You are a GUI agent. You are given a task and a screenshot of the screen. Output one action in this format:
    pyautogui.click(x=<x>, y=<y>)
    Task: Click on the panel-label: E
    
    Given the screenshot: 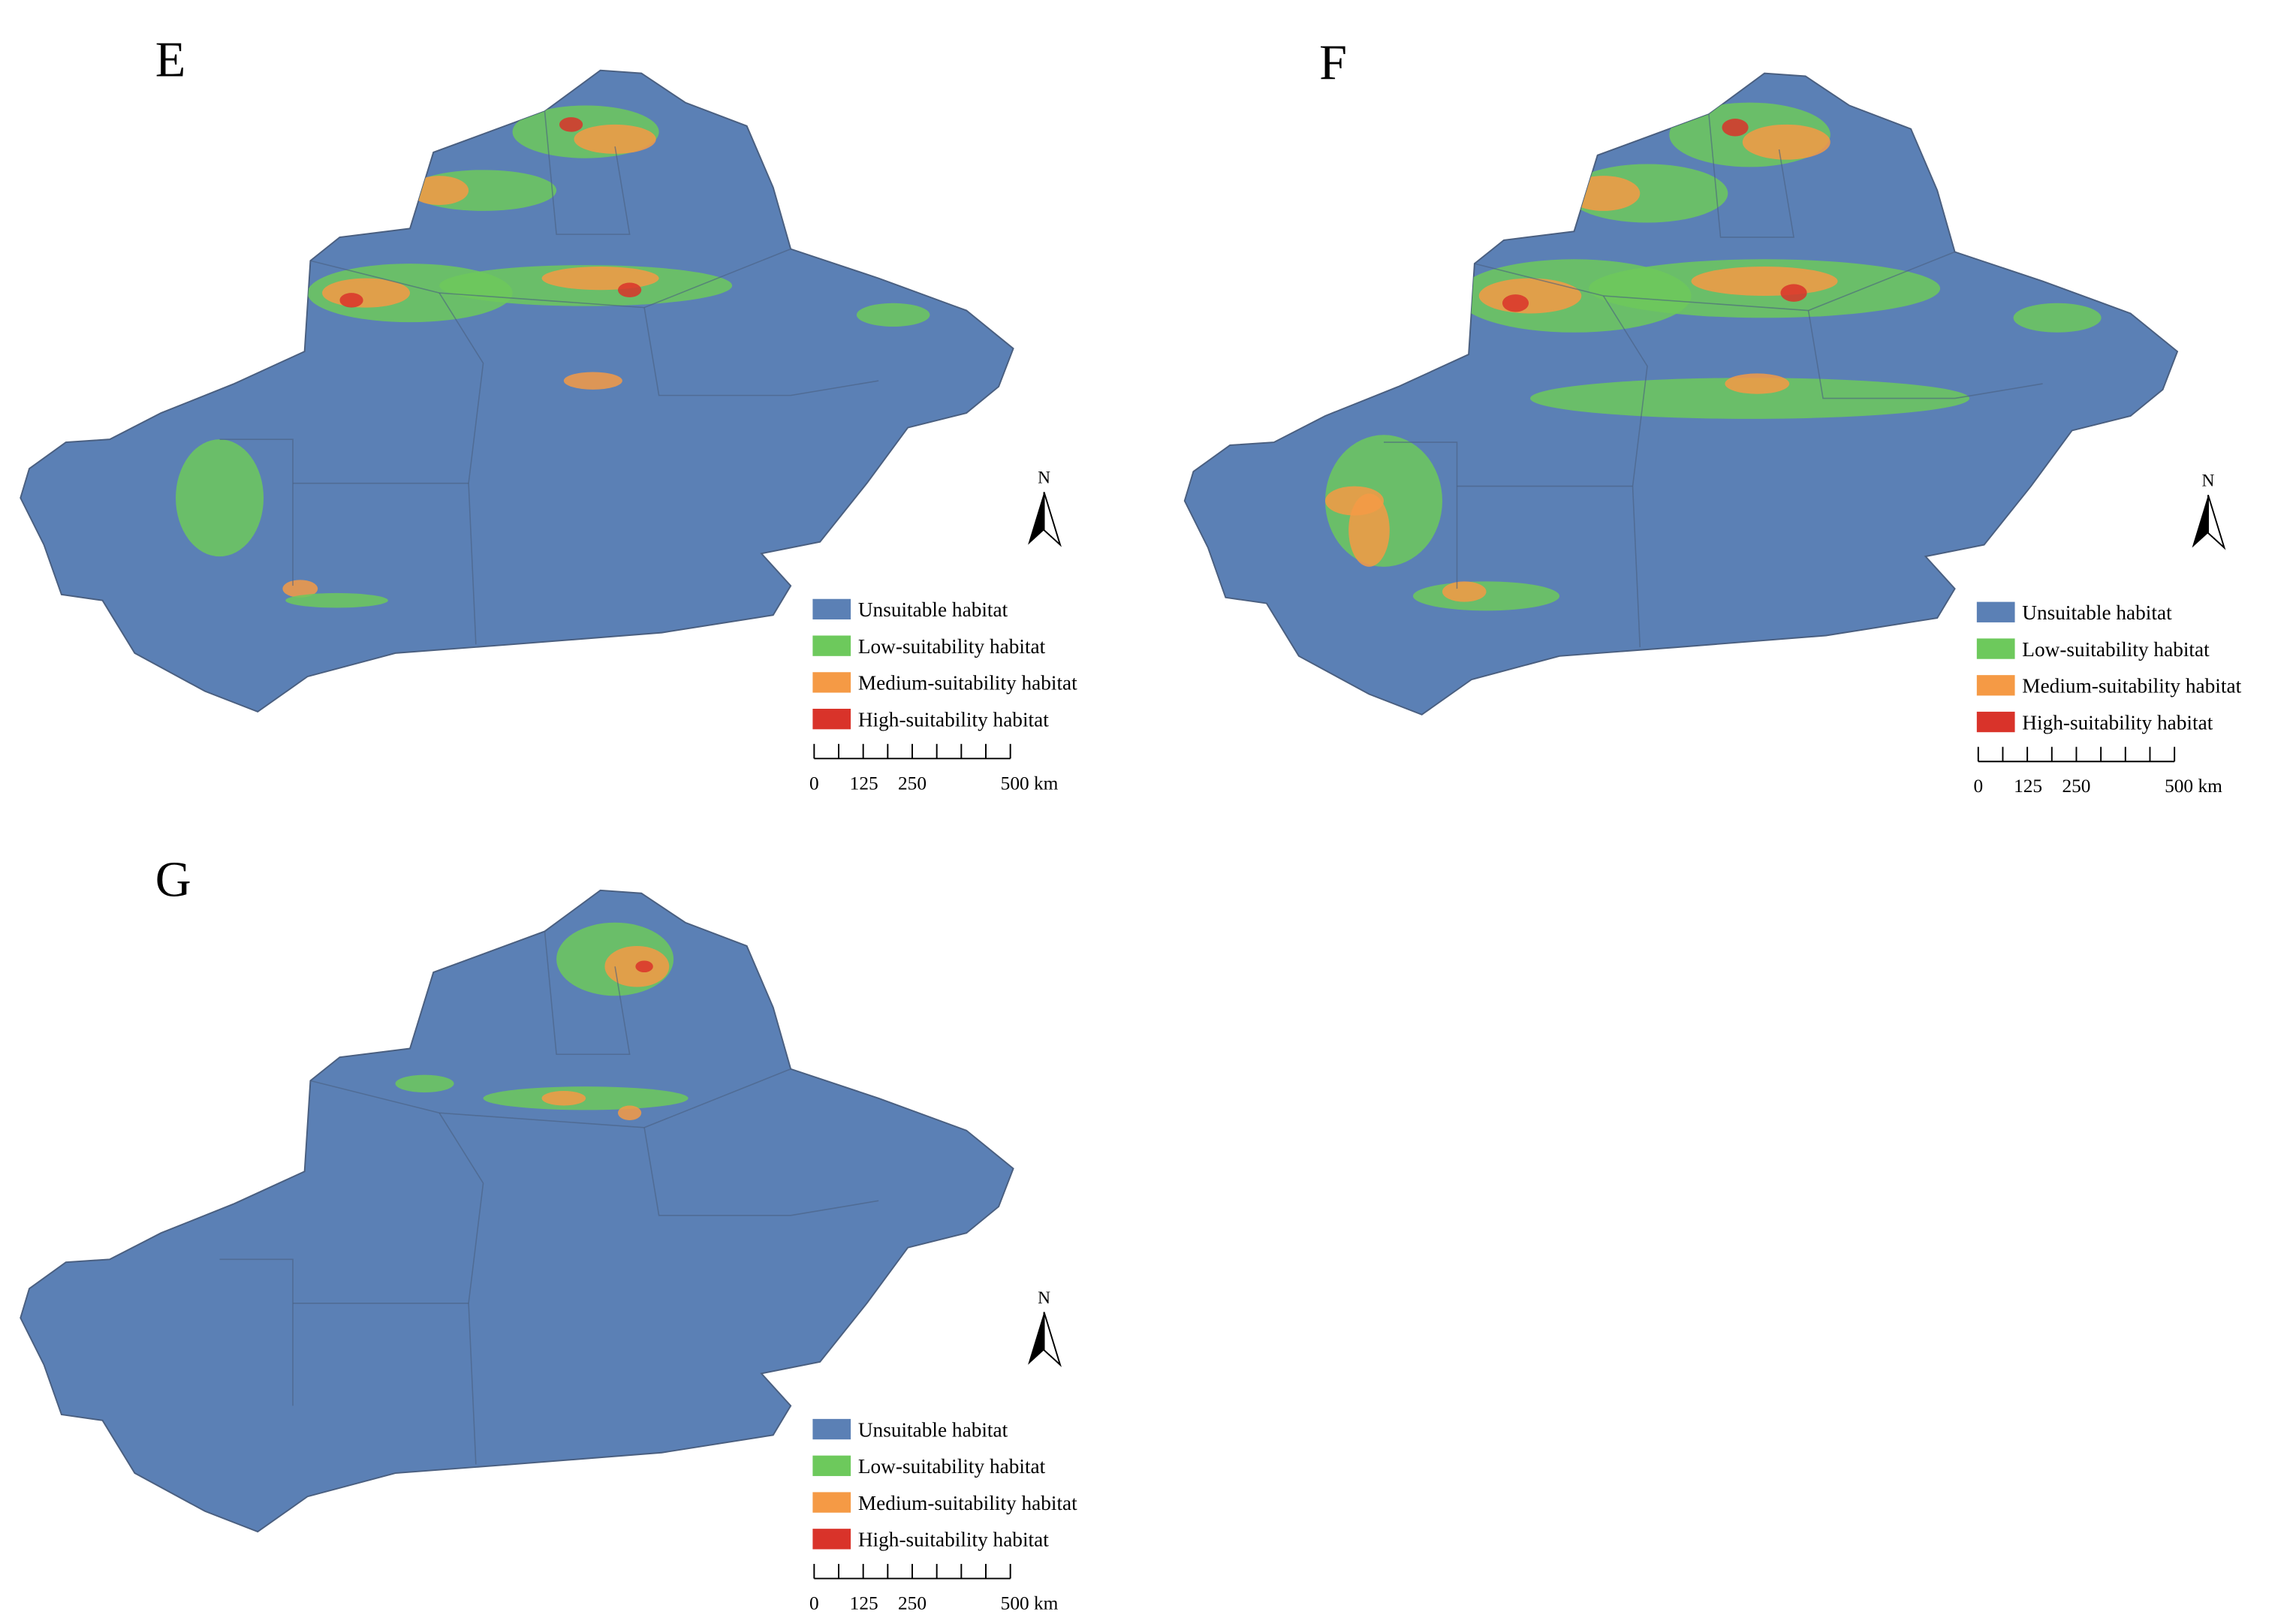 What is the action you would take?
    pyautogui.click(x=170, y=59)
    